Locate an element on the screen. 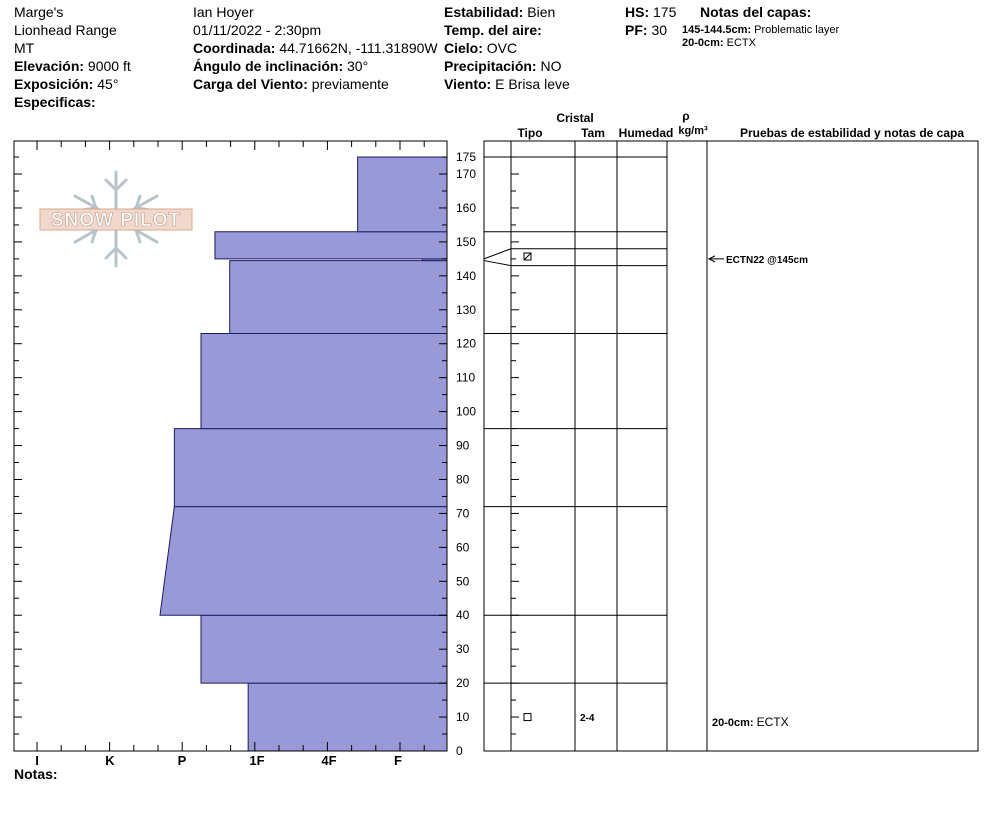  foot-penetration: PF: 30 is located at coordinates (646, 30).